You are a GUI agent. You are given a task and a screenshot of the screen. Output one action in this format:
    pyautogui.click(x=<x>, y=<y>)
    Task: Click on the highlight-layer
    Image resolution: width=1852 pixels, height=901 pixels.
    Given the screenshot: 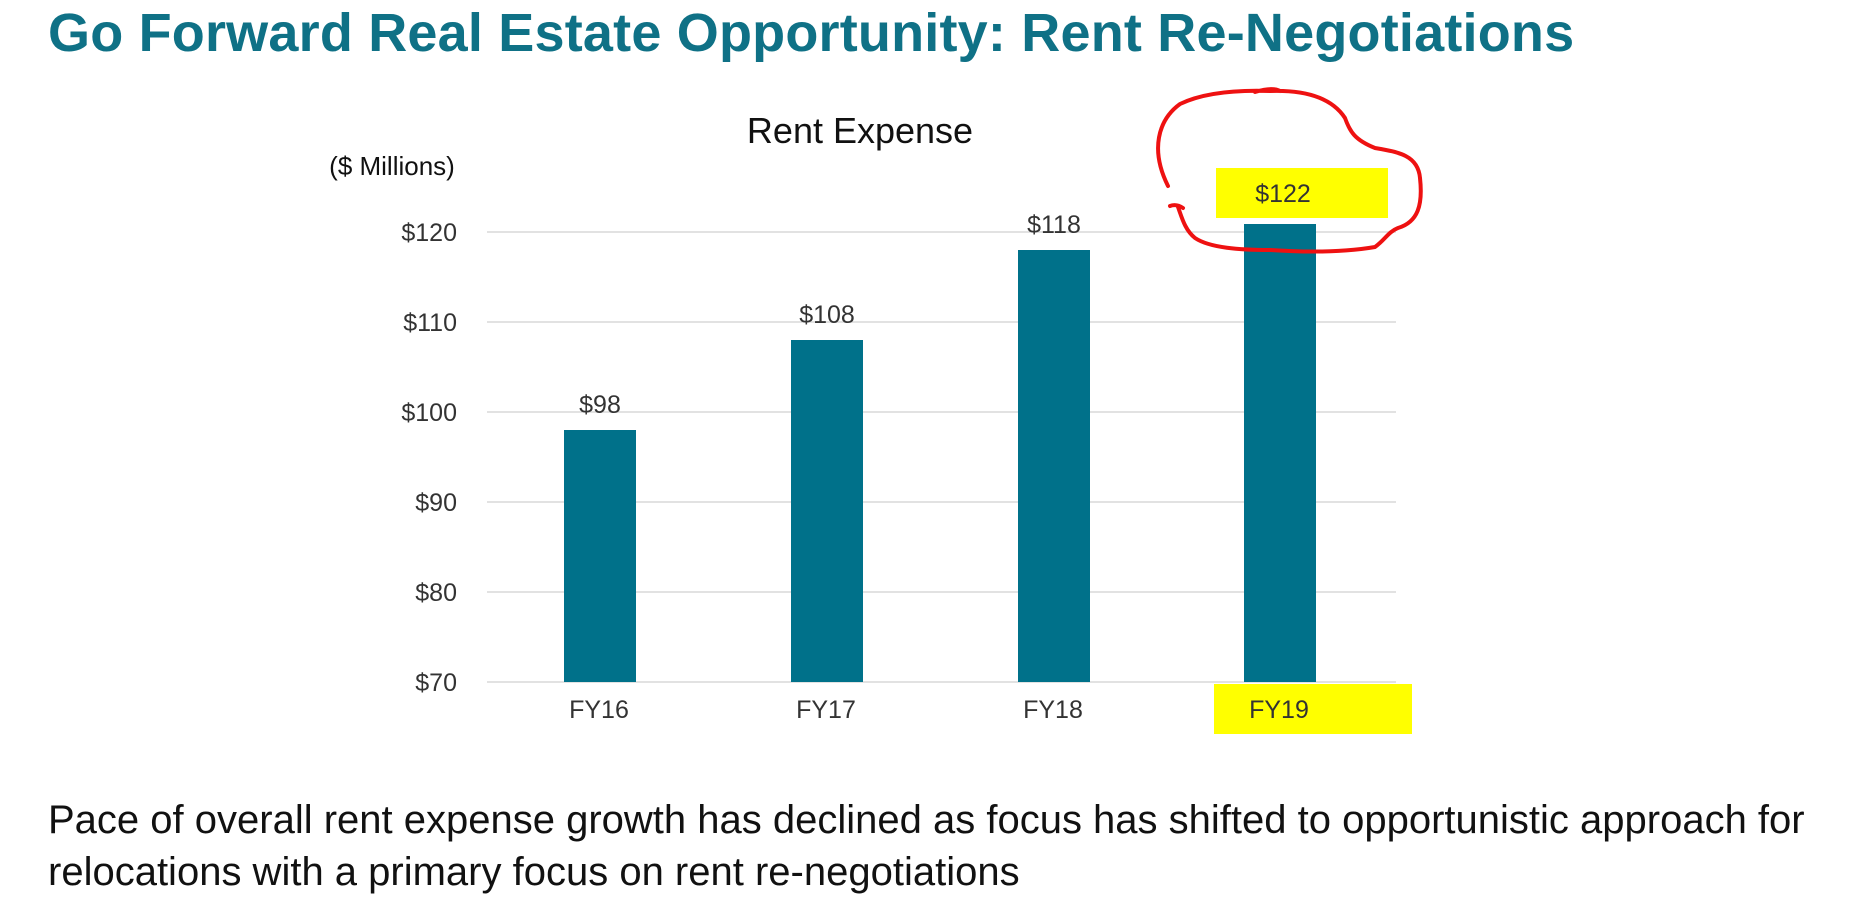 What is the action you would take?
    pyautogui.click(x=1313, y=451)
    